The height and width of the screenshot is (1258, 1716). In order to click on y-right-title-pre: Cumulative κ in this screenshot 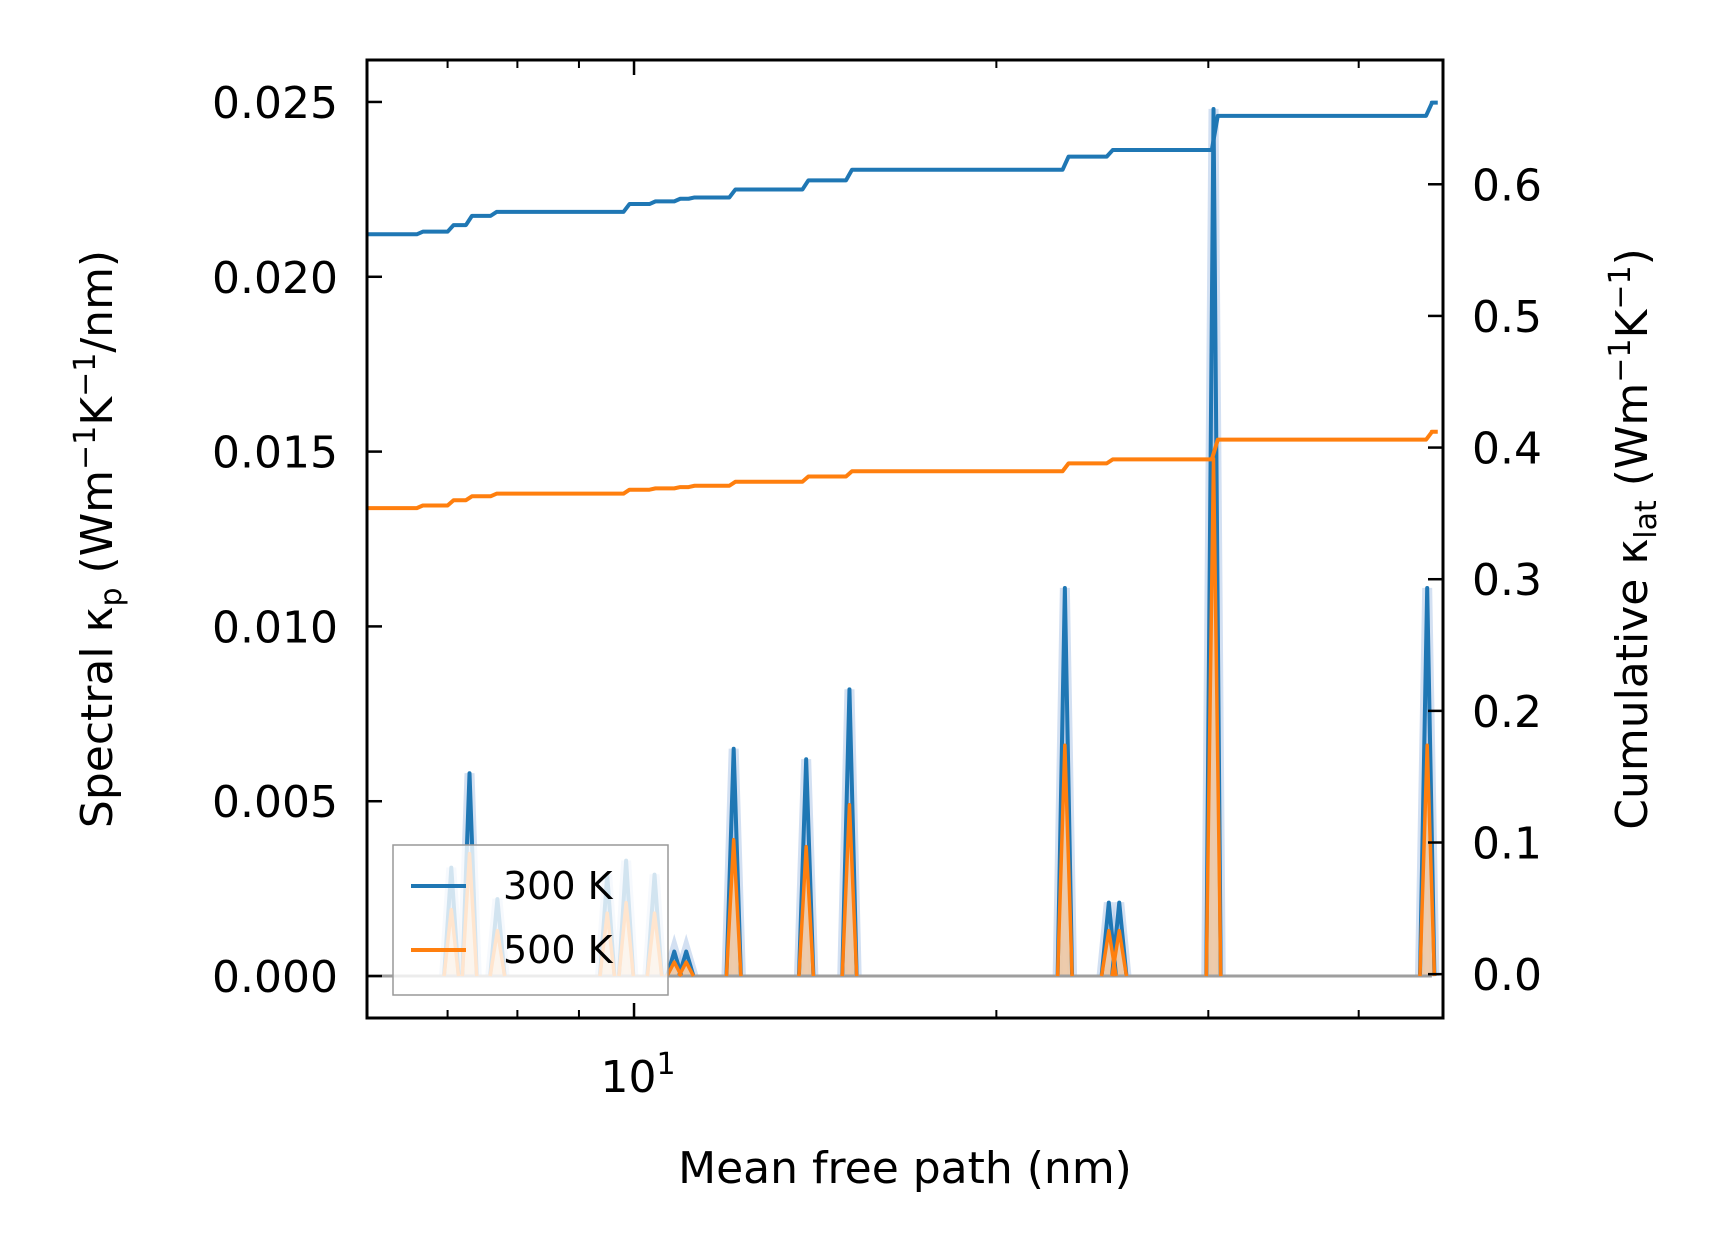, I will do `click(1632, 684)`.